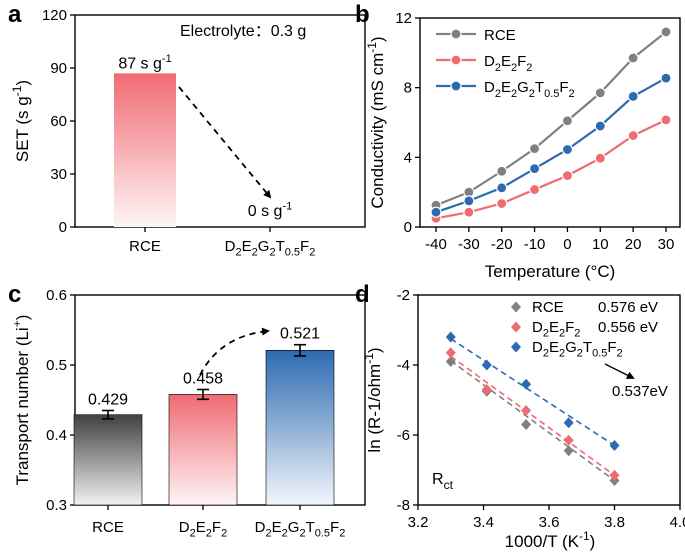 This screenshot has width=685, height=558. What do you see at coordinates (56, 435) in the screenshot?
I see `panel-c-ytick-label: 0.4` at bounding box center [56, 435].